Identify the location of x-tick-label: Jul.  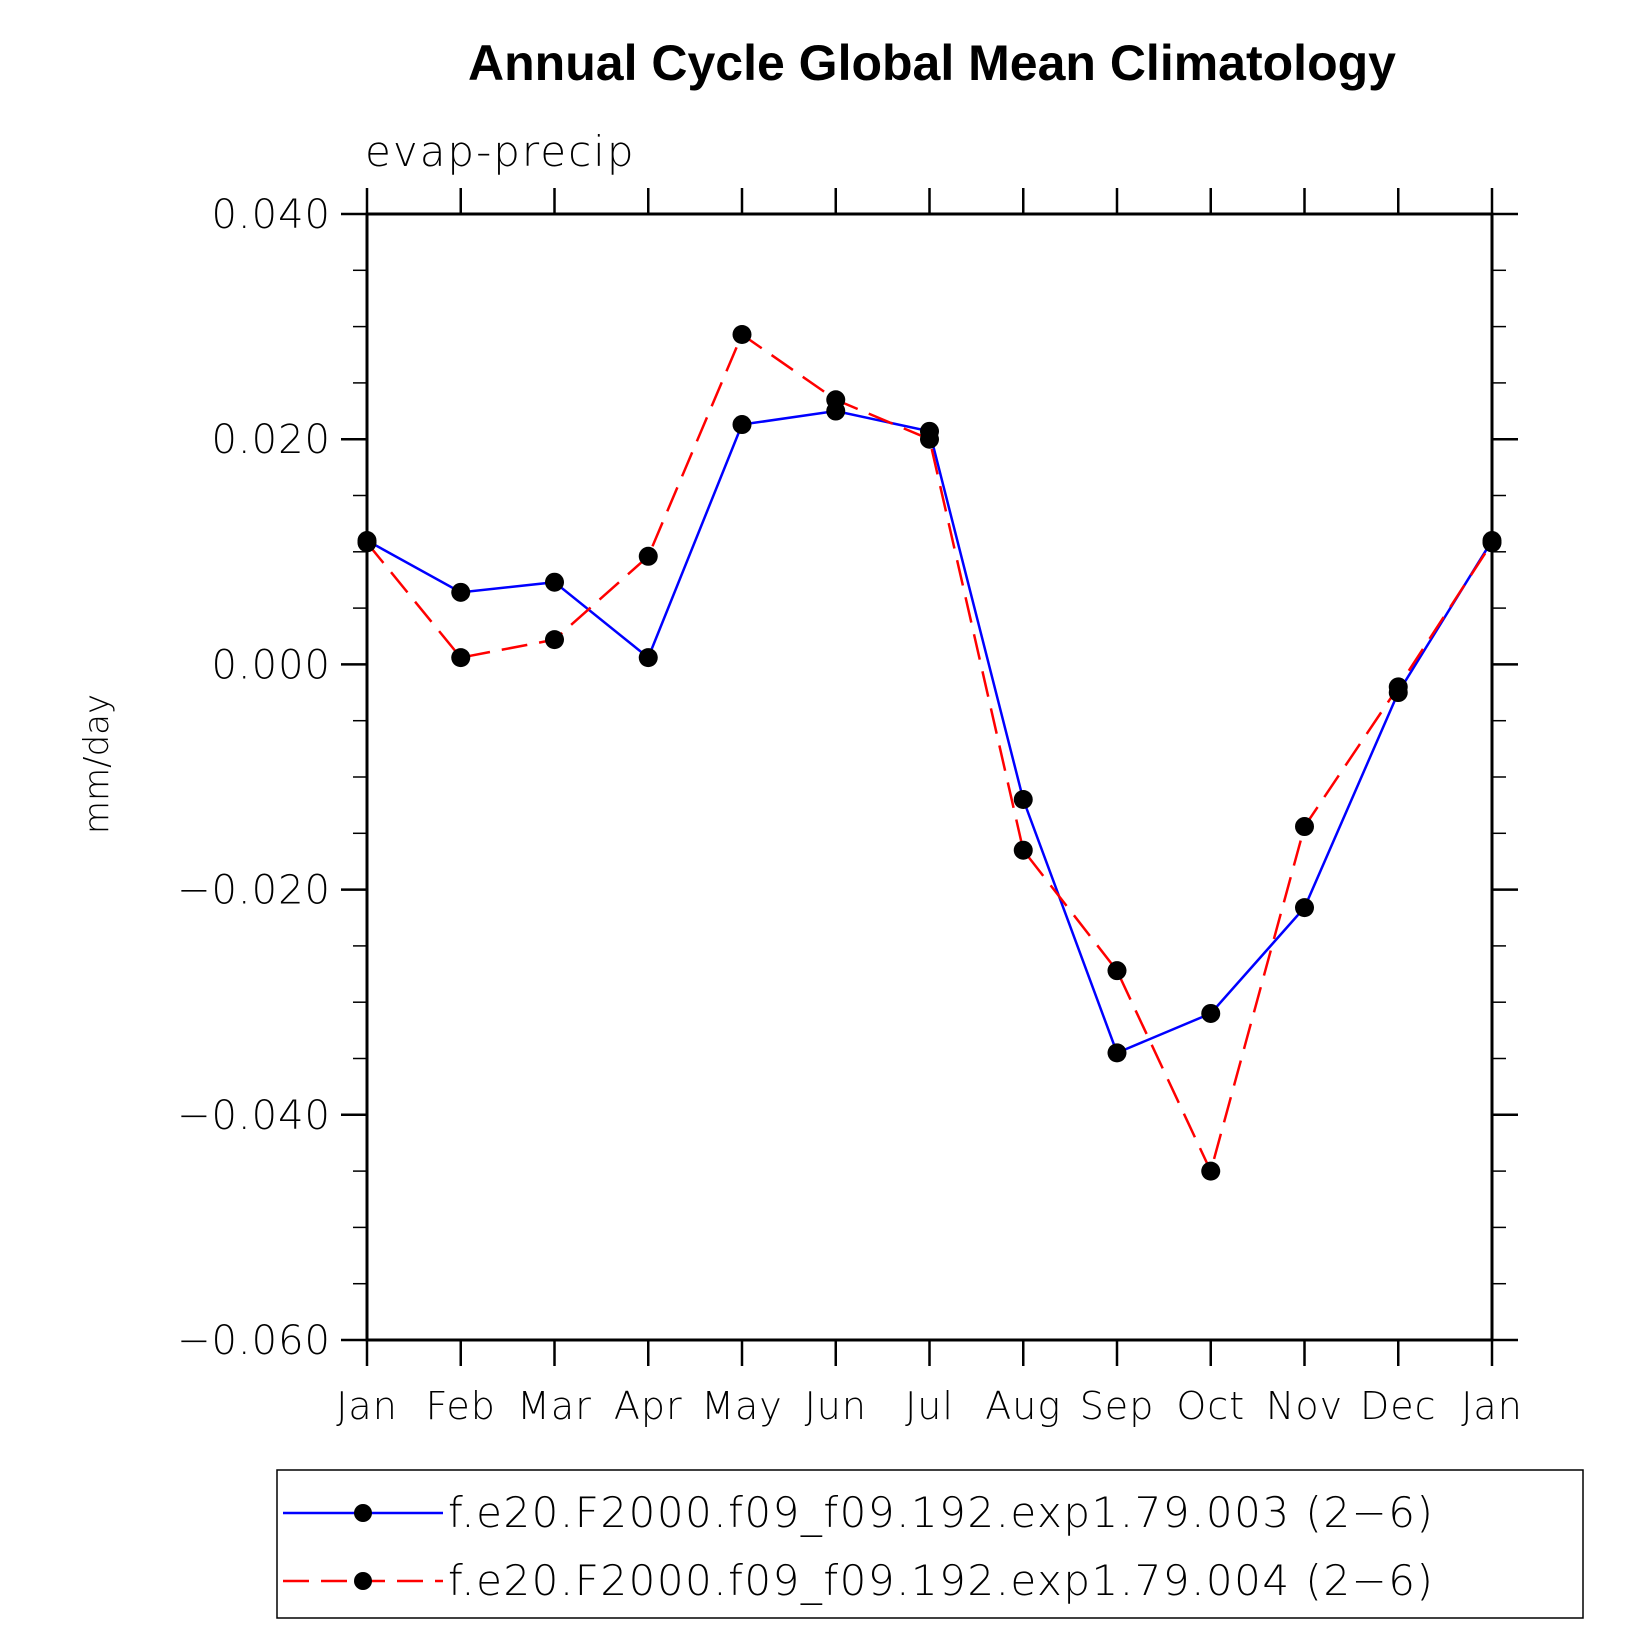
(929, 1406).